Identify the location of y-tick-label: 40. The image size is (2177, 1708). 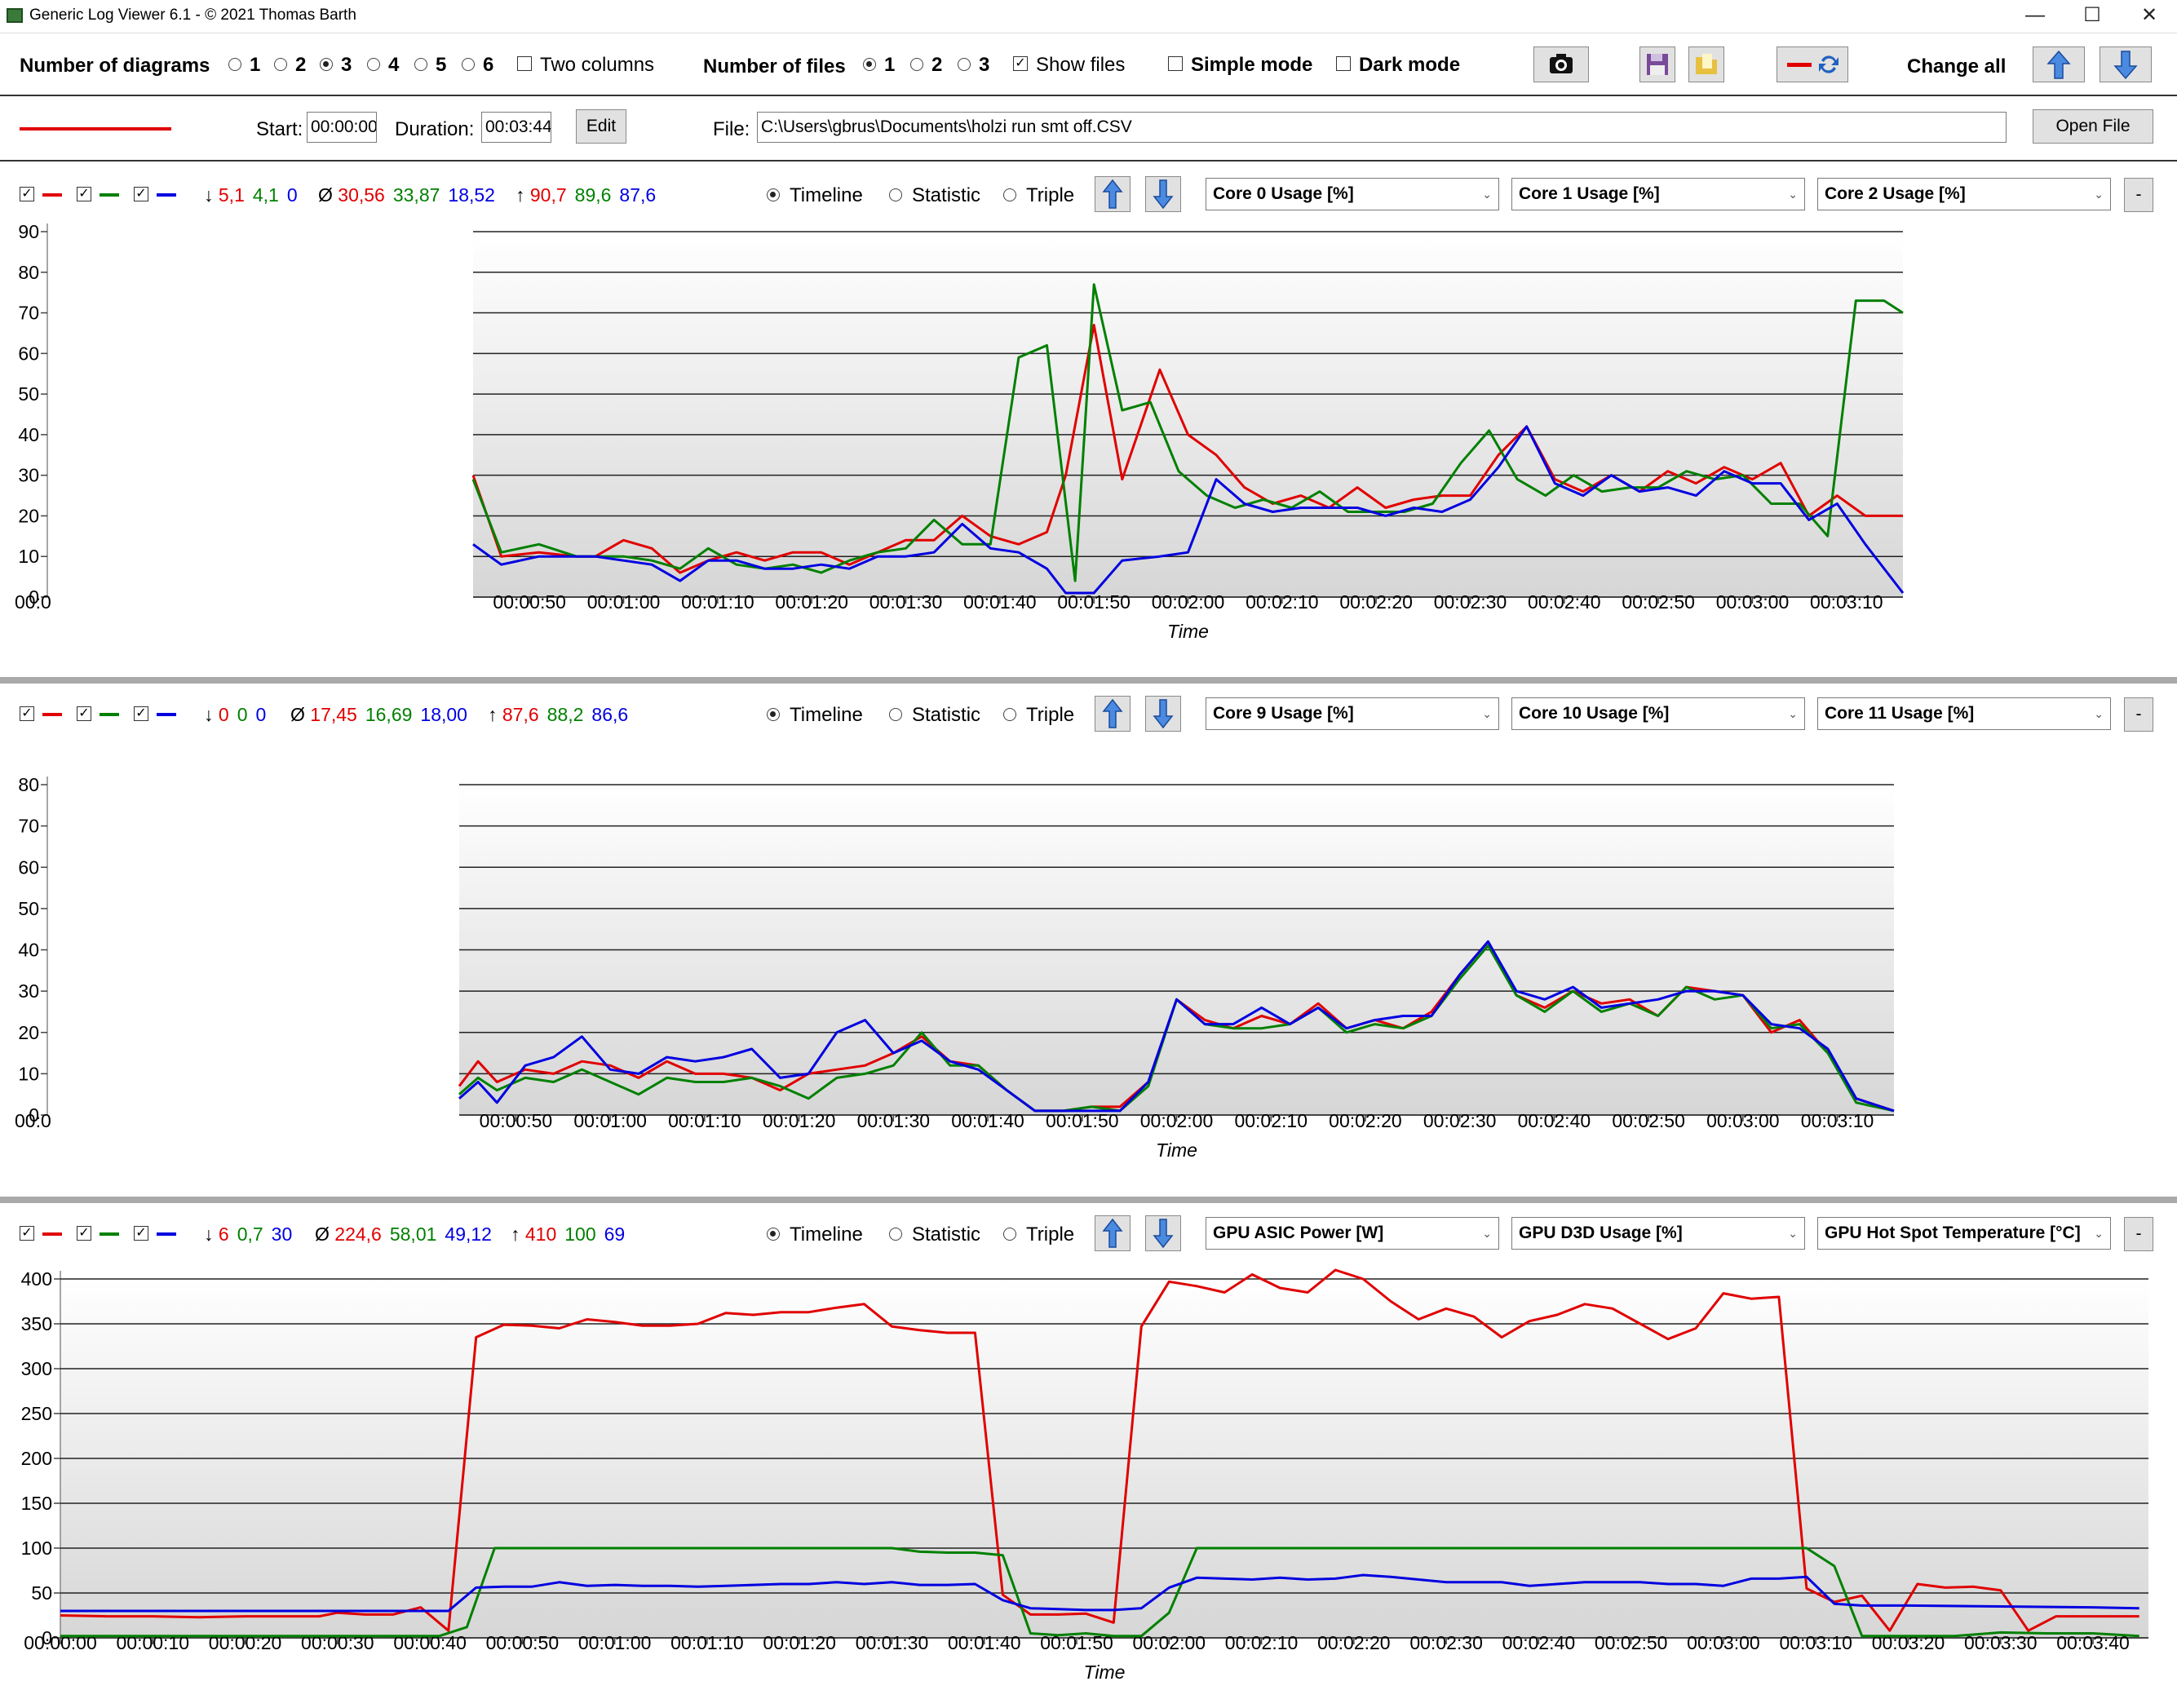
(28, 434).